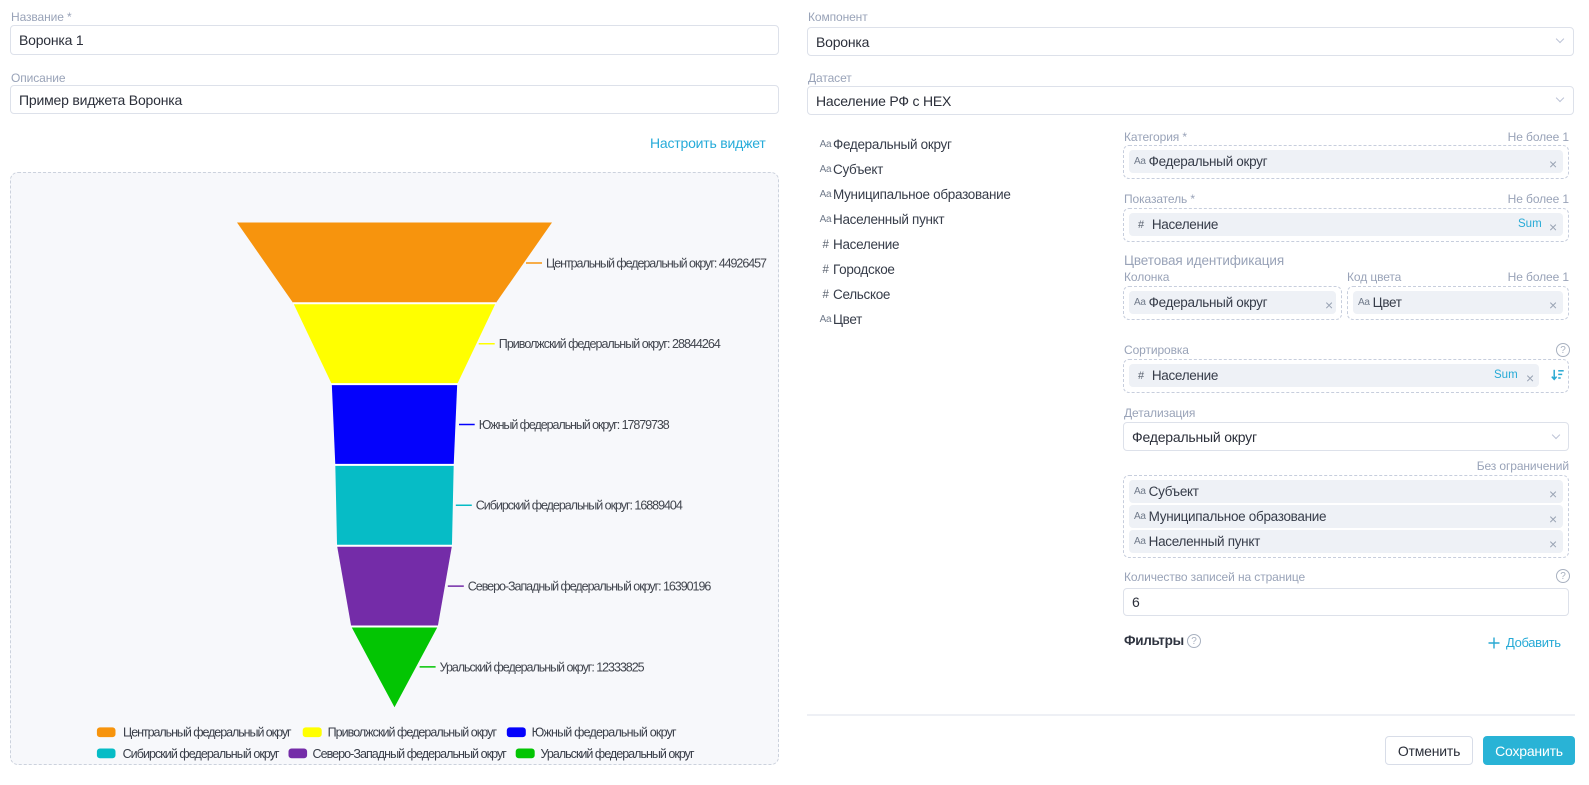  I want to click on svg-text:Центральный федеральный округ:: Центральный федеральный округ: 44926457, so click(656, 263).